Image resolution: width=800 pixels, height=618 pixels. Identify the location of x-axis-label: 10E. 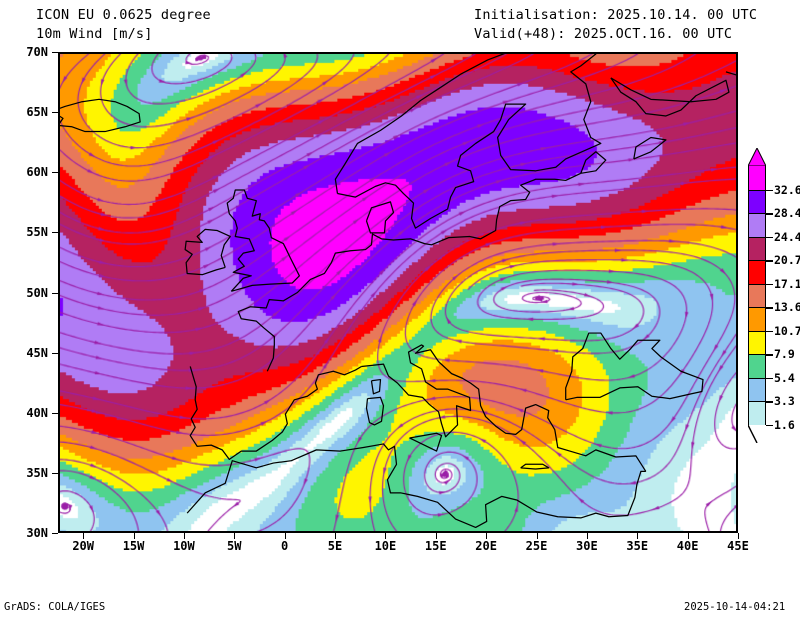
(385, 546).